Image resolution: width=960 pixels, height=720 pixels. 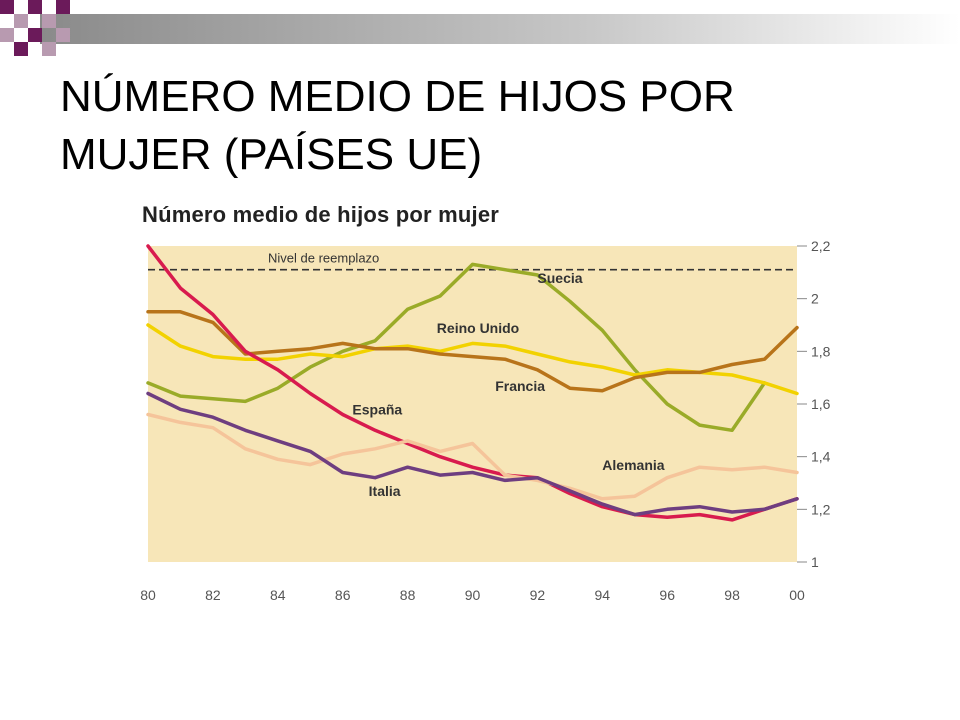 What do you see at coordinates (797, 595) in the screenshot?
I see `x-tick-label: 00` at bounding box center [797, 595].